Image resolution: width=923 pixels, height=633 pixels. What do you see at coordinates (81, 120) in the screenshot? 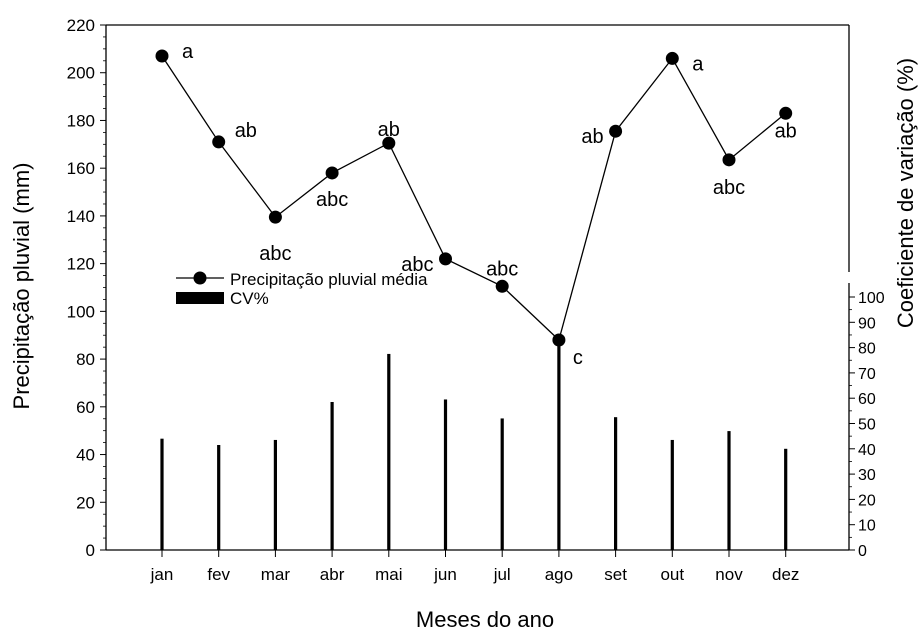
I see `y-tick-label: 180` at bounding box center [81, 120].